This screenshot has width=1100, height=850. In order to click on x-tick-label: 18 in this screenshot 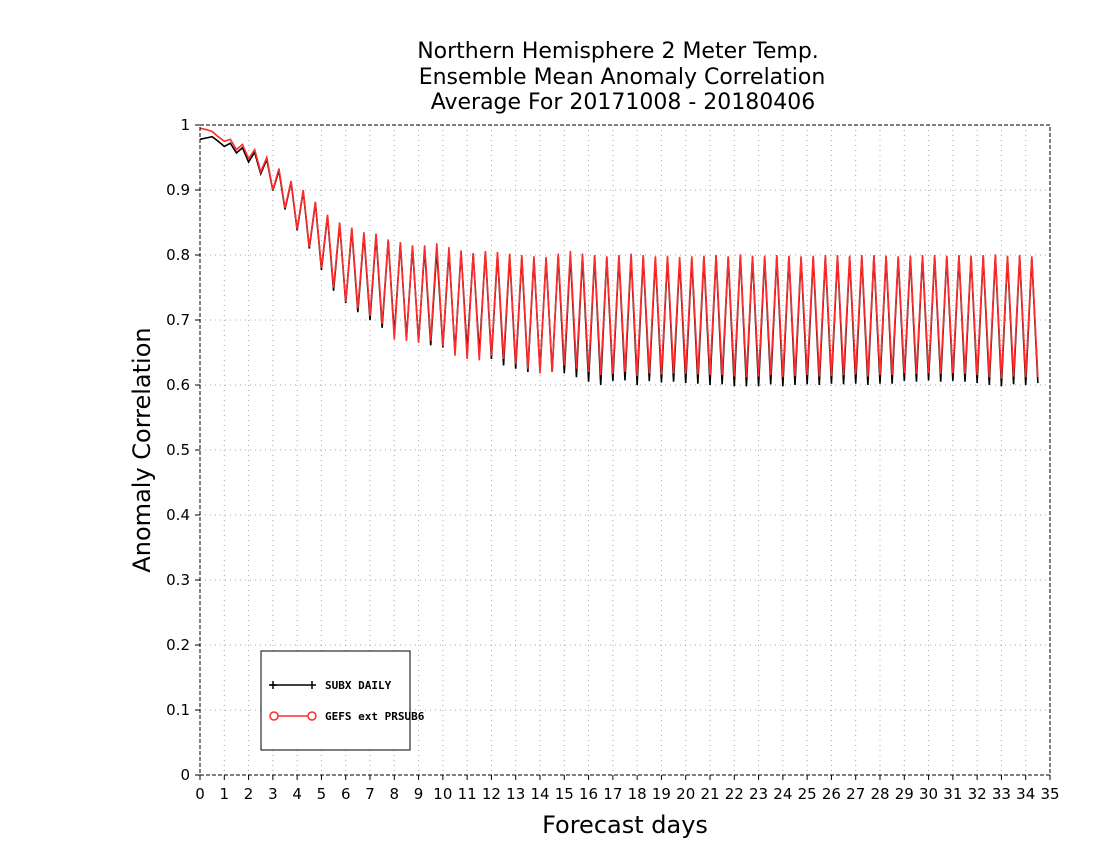, I will do `click(637, 794)`.